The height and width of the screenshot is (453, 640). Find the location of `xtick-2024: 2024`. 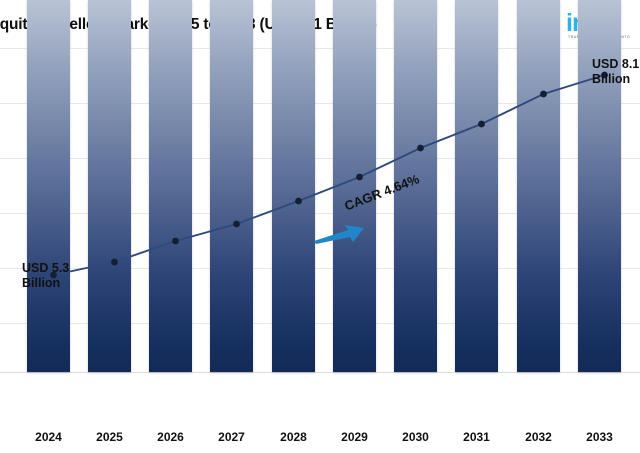

xtick-2024: 2024 is located at coordinates (48, 437).